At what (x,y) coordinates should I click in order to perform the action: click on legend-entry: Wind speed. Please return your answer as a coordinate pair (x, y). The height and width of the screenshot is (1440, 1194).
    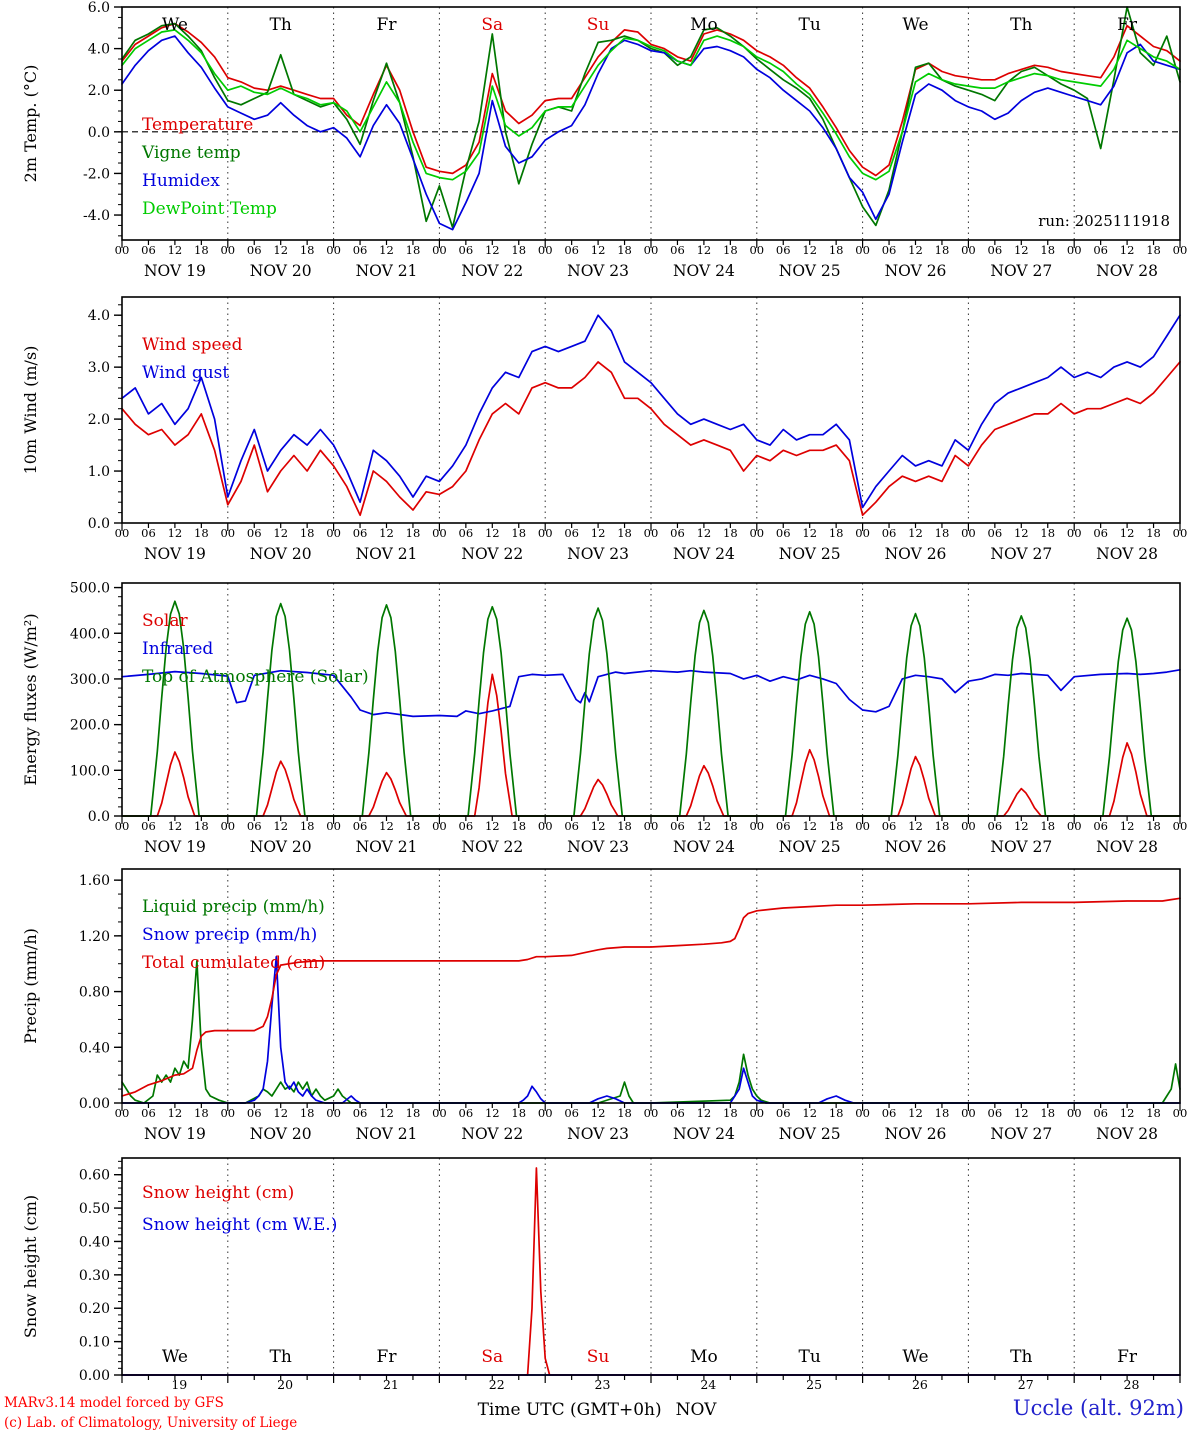
    Looking at the image, I should click on (192, 345).